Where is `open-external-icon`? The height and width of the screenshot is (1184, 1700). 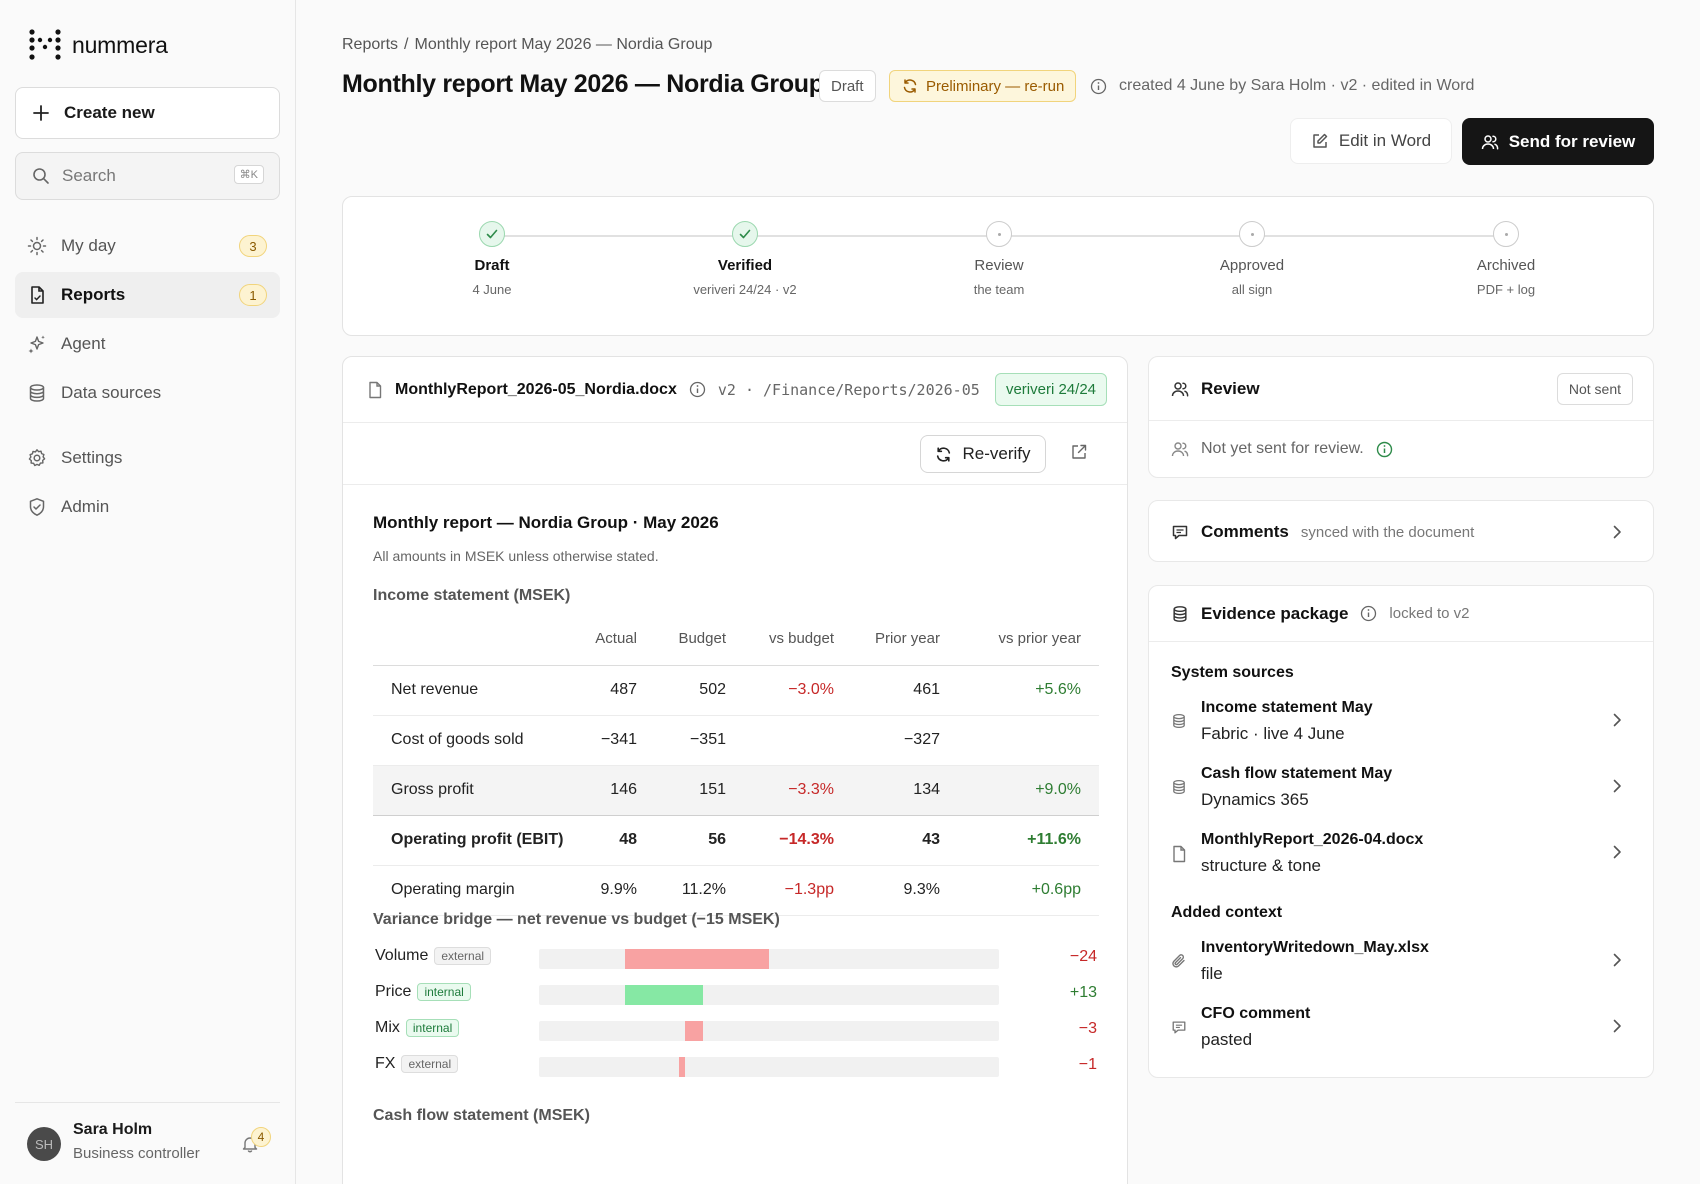 open-external-icon is located at coordinates (1079, 452).